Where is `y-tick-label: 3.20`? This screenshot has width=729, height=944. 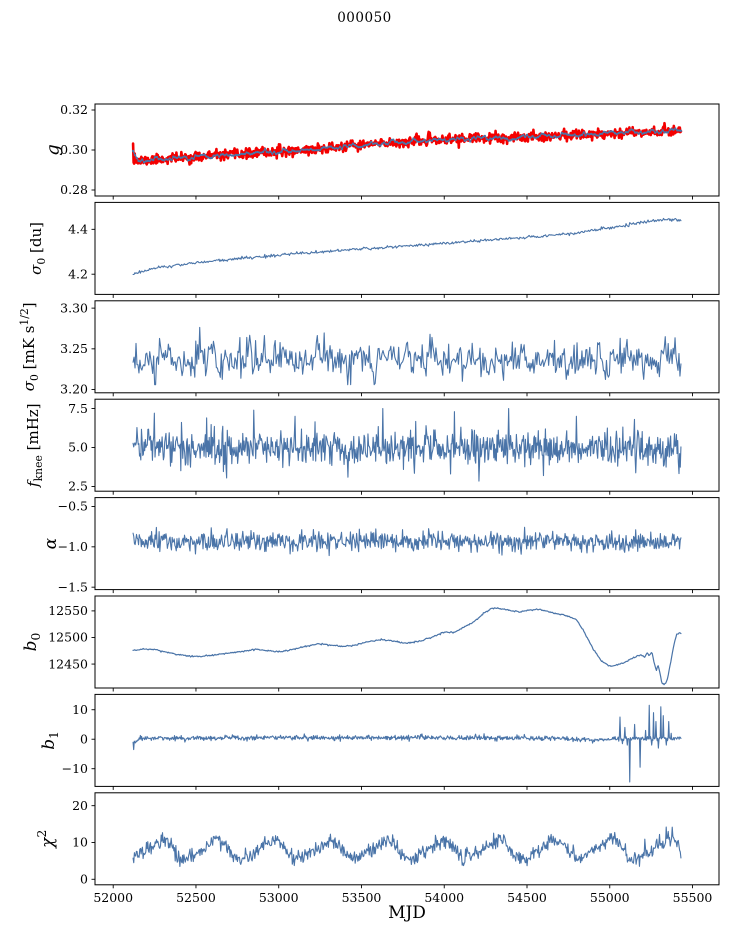
y-tick-label: 3.20 is located at coordinates (74, 389).